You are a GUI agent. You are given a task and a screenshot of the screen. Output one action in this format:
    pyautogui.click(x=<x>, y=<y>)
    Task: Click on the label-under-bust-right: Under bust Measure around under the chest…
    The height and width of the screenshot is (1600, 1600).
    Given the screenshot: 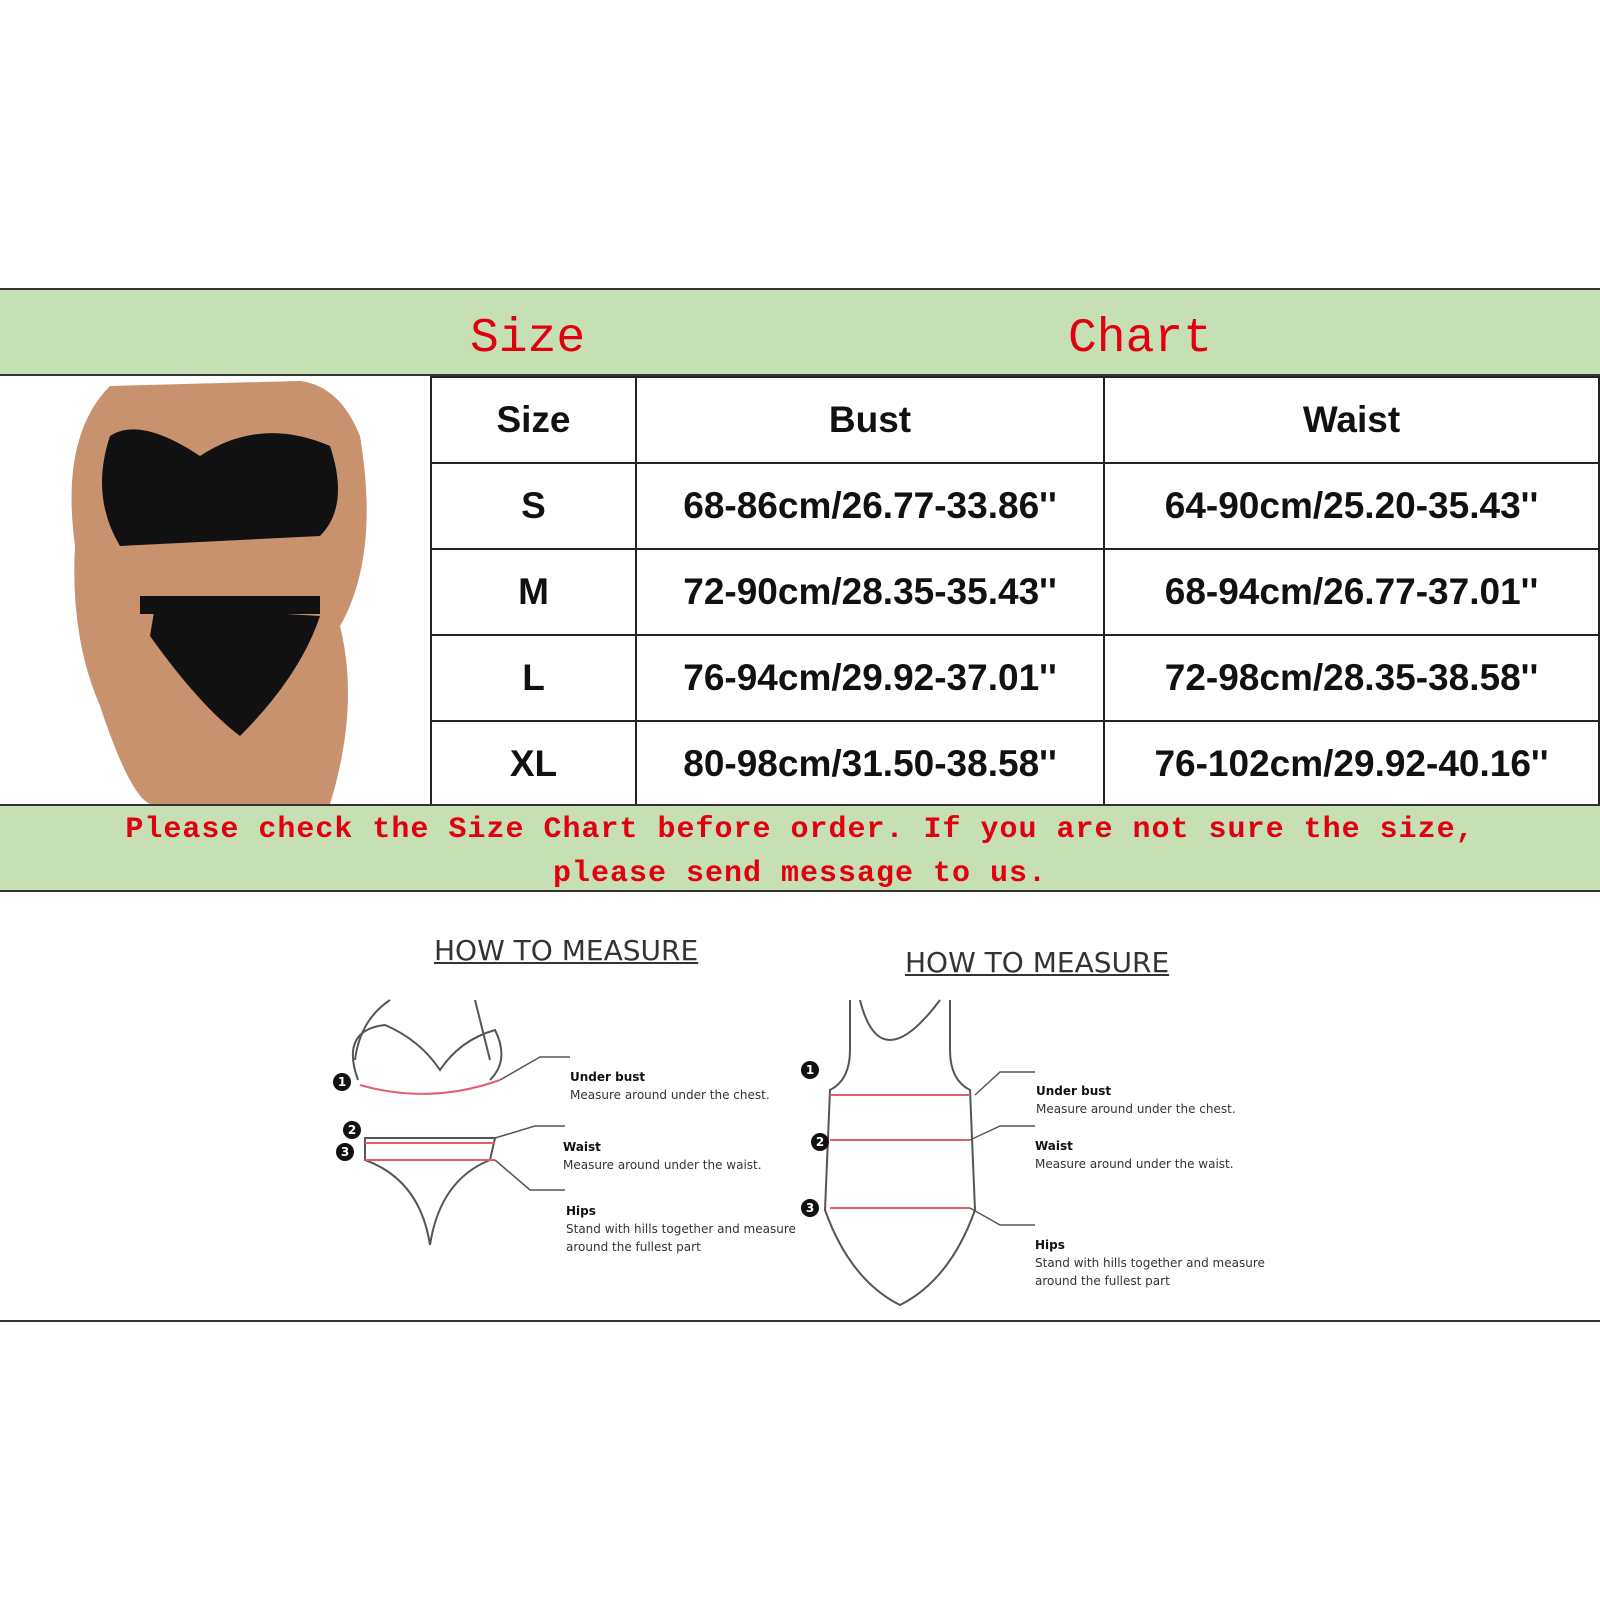 What is the action you would take?
    pyautogui.click(x=1136, y=1100)
    